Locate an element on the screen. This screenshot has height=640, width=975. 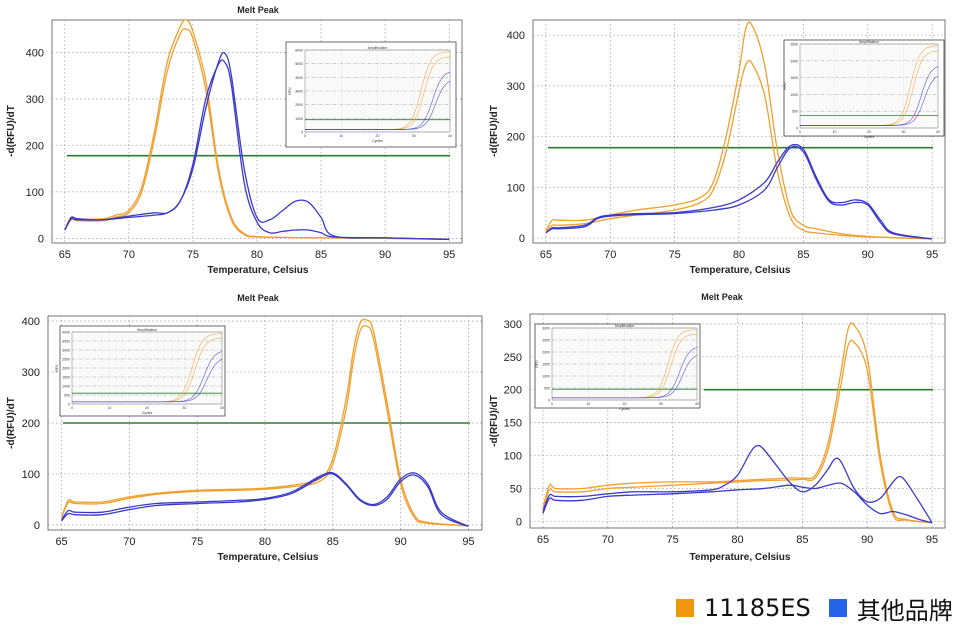
y-tick-label: 50 is located at coordinates (516, 489).